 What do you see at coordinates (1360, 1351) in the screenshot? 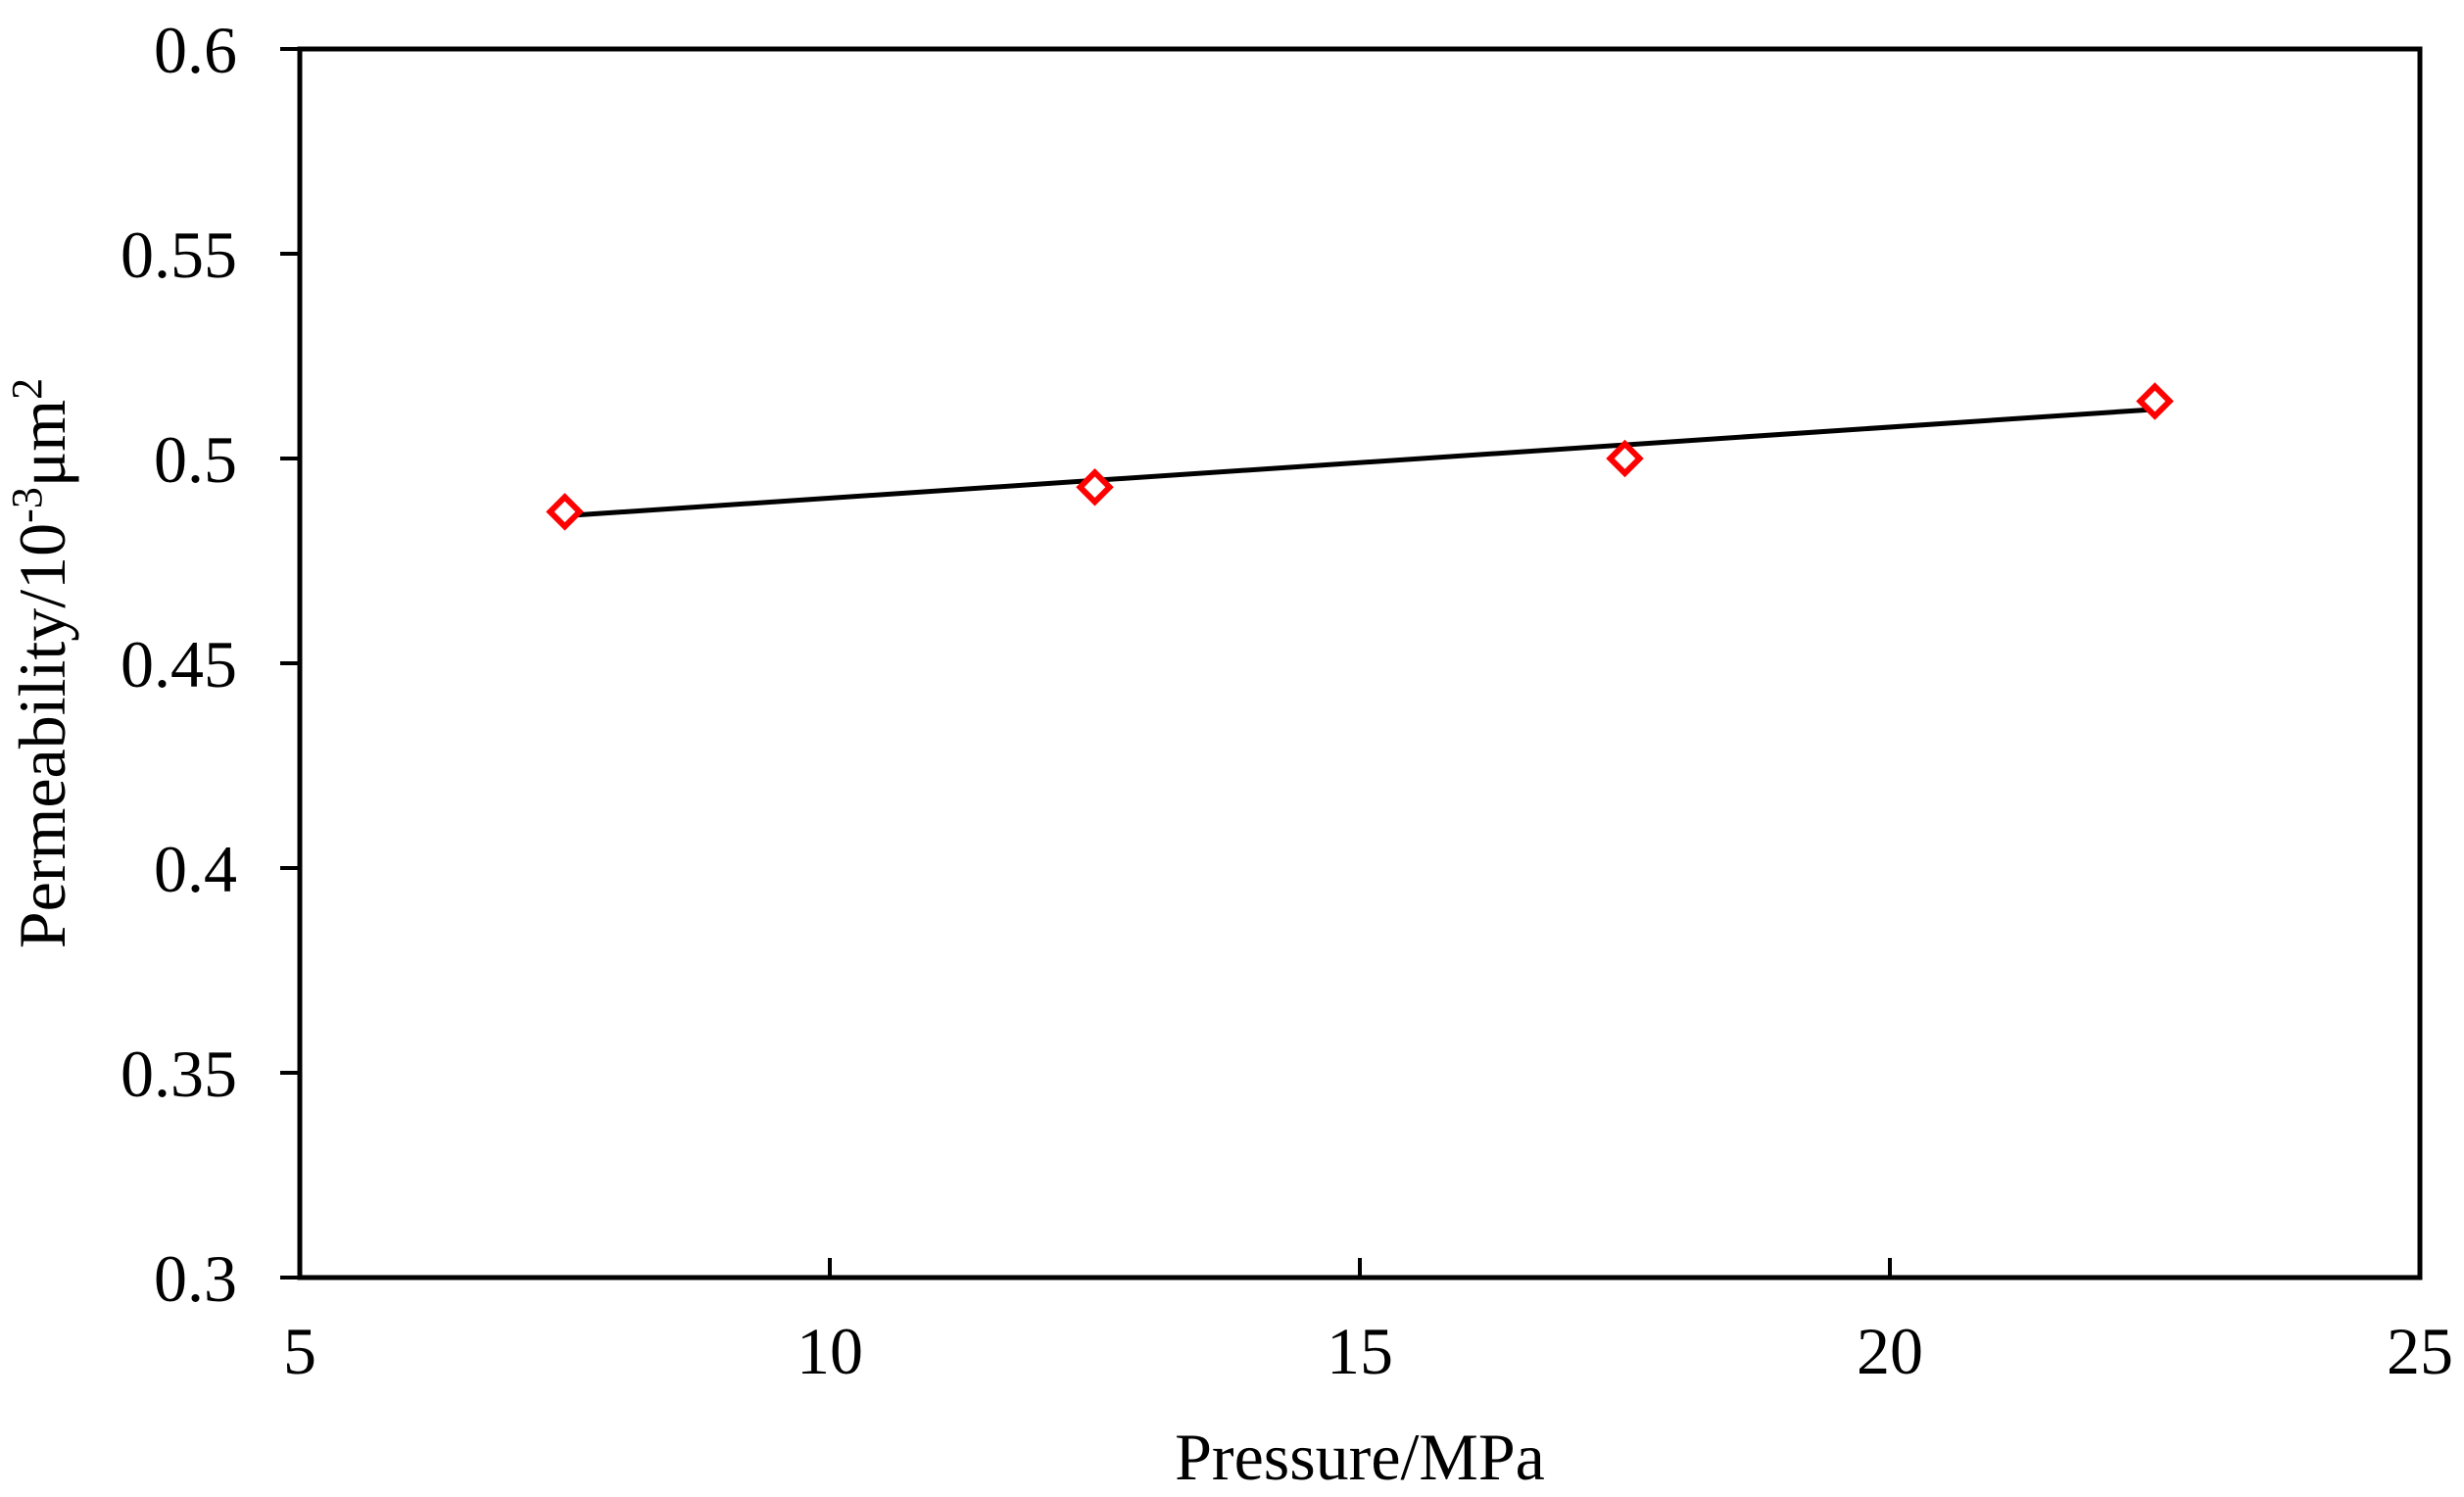
I see `x-tick-label: 15` at bounding box center [1360, 1351].